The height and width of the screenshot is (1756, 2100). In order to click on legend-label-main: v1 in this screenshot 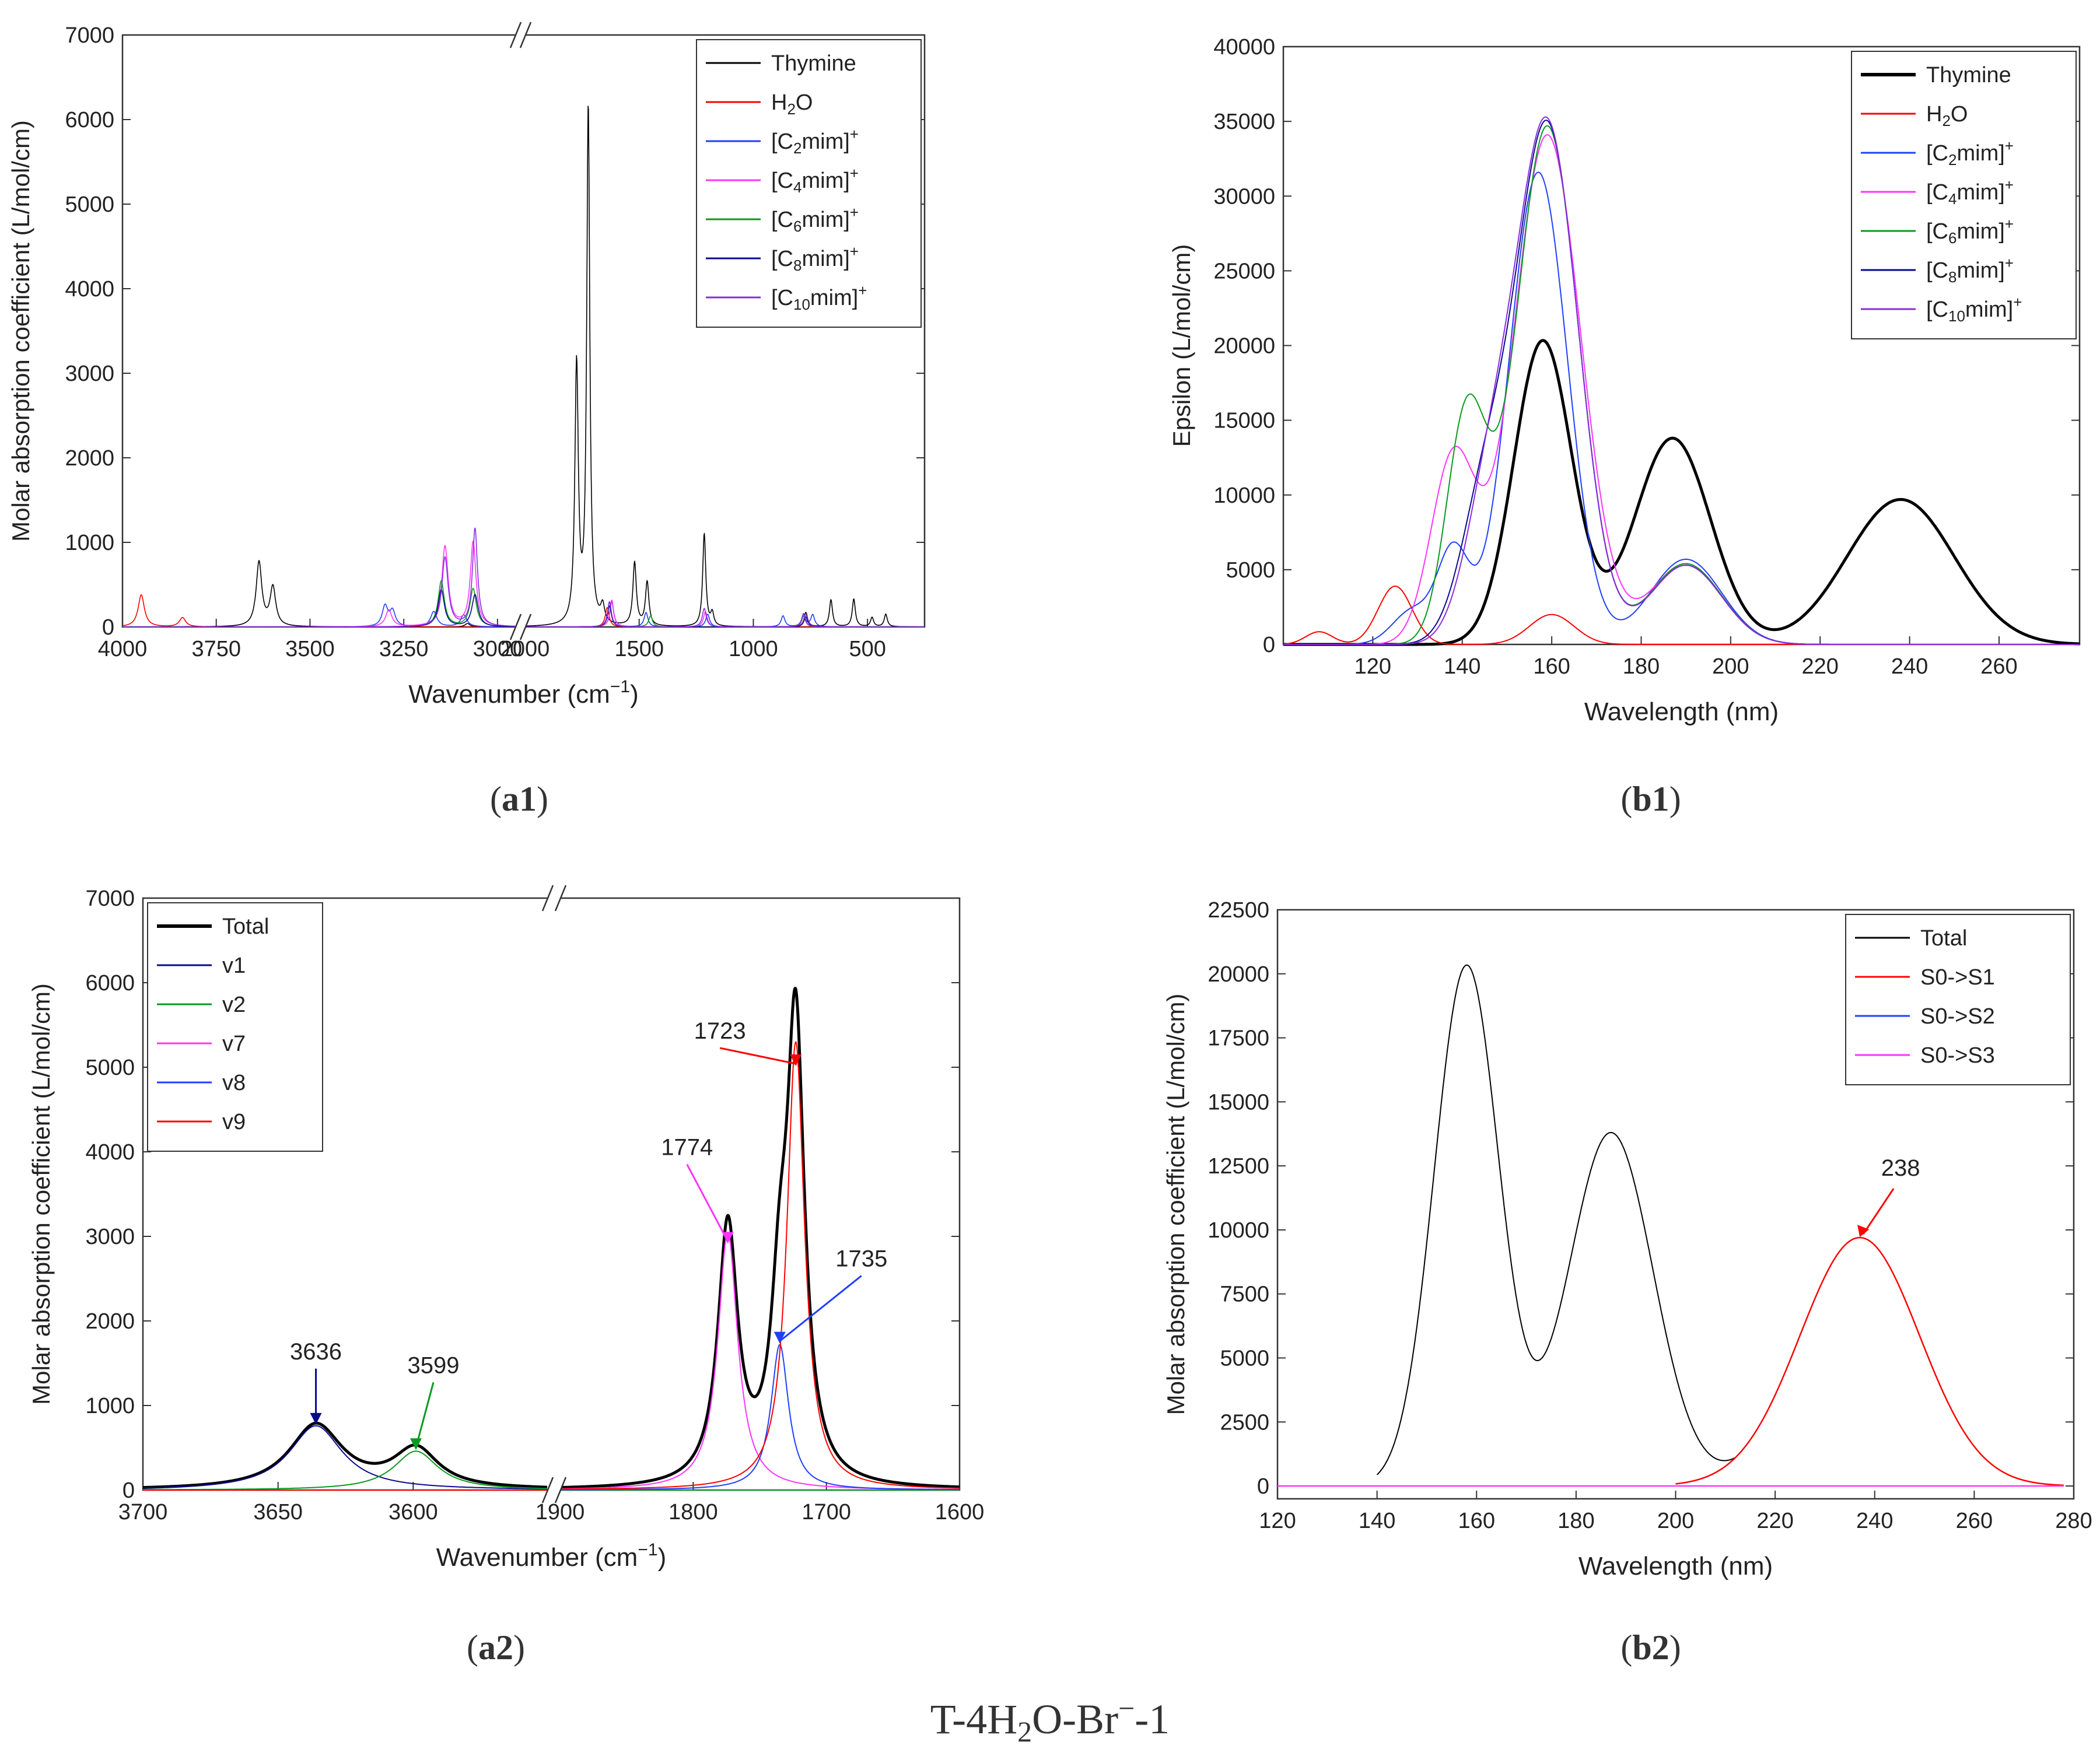, I will do `click(234, 966)`.